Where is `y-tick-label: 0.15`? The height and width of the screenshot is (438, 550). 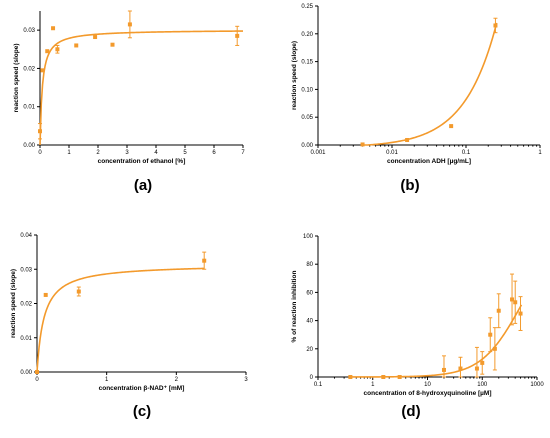 y-tick-label: 0.15 is located at coordinates (307, 63).